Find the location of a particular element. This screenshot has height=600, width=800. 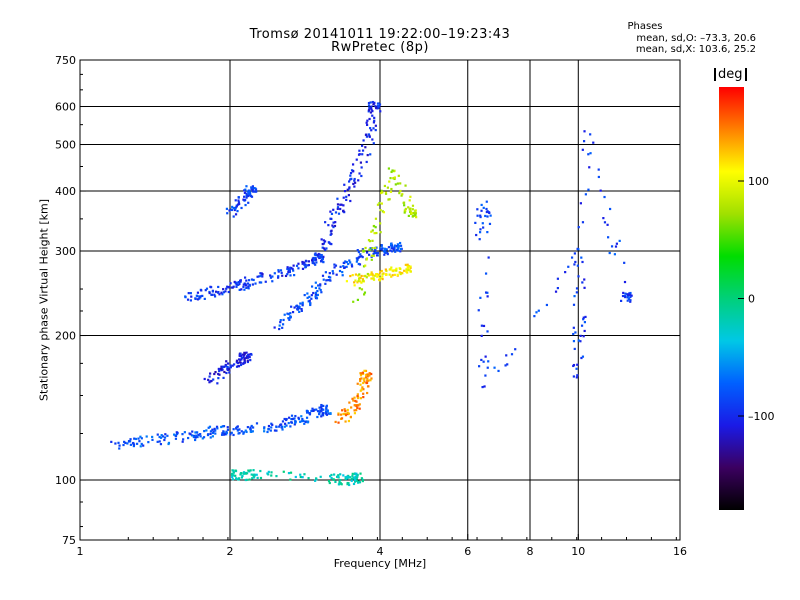

y-tick-label: 500 is located at coordinates (65, 145).